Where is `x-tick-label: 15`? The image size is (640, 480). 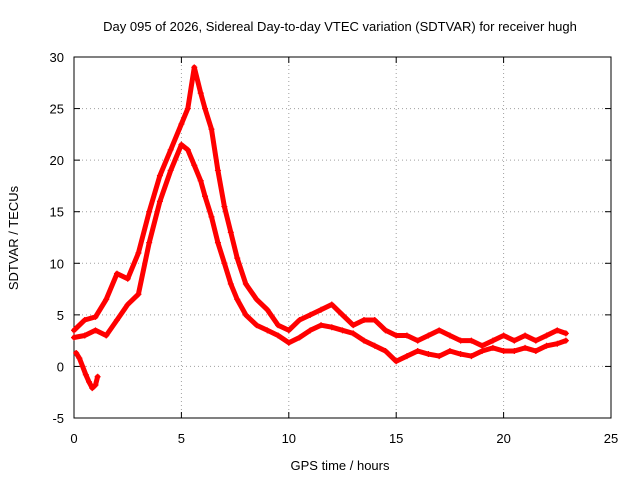
x-tick-label: 15 is located at coordinates (396, 438).